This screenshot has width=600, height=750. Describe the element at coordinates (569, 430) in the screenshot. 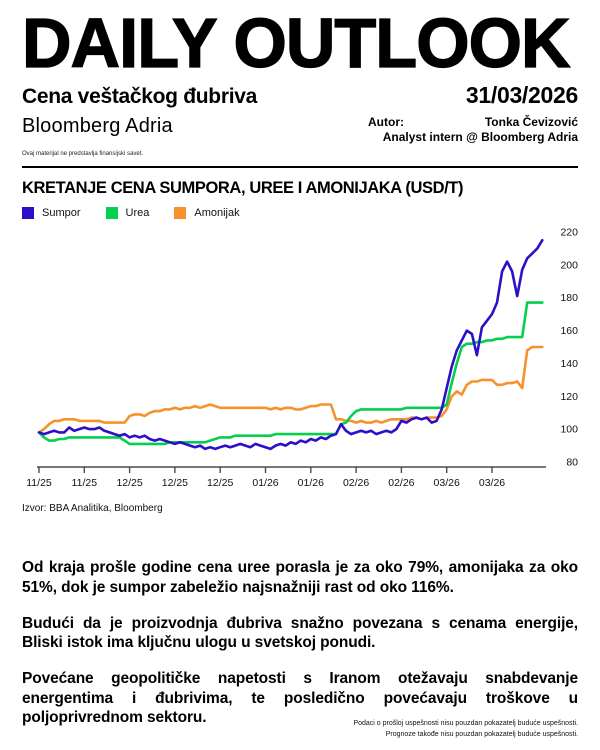

I see `y-tick-label: 100` at that location.